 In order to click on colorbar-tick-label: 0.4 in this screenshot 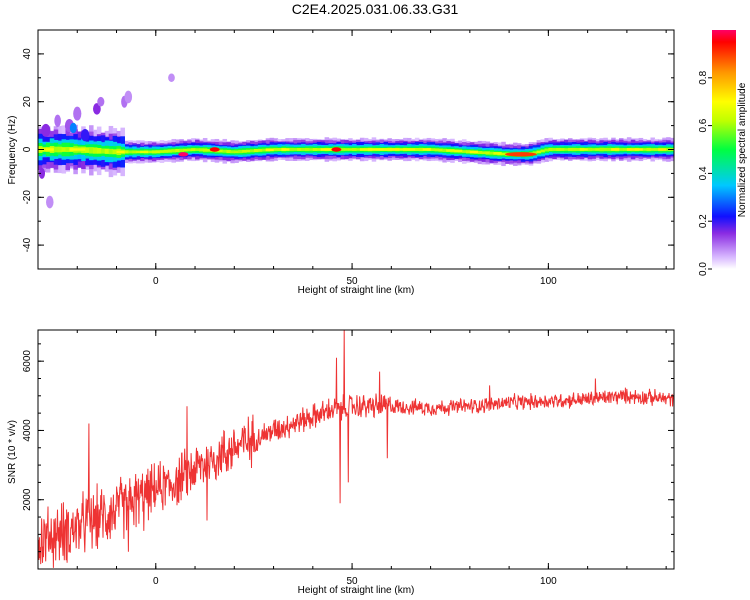, I will do `click(703, 173)`.